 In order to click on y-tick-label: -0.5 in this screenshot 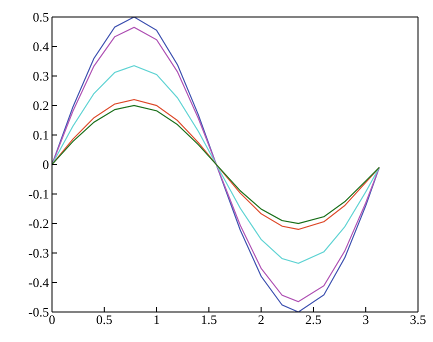, I will do `click(38, 312)`.